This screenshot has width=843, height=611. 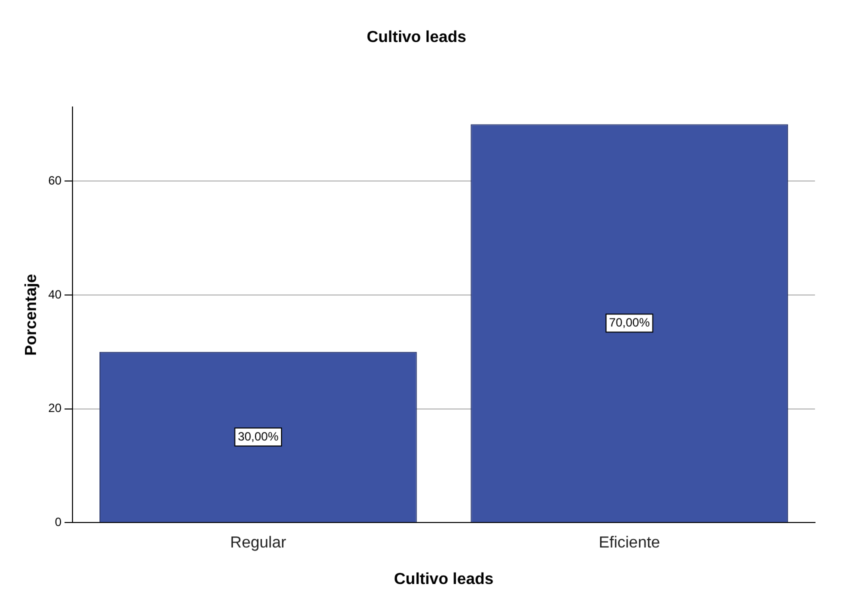 I want to click on y-tick-label: 20, so click(x=55, y=408).